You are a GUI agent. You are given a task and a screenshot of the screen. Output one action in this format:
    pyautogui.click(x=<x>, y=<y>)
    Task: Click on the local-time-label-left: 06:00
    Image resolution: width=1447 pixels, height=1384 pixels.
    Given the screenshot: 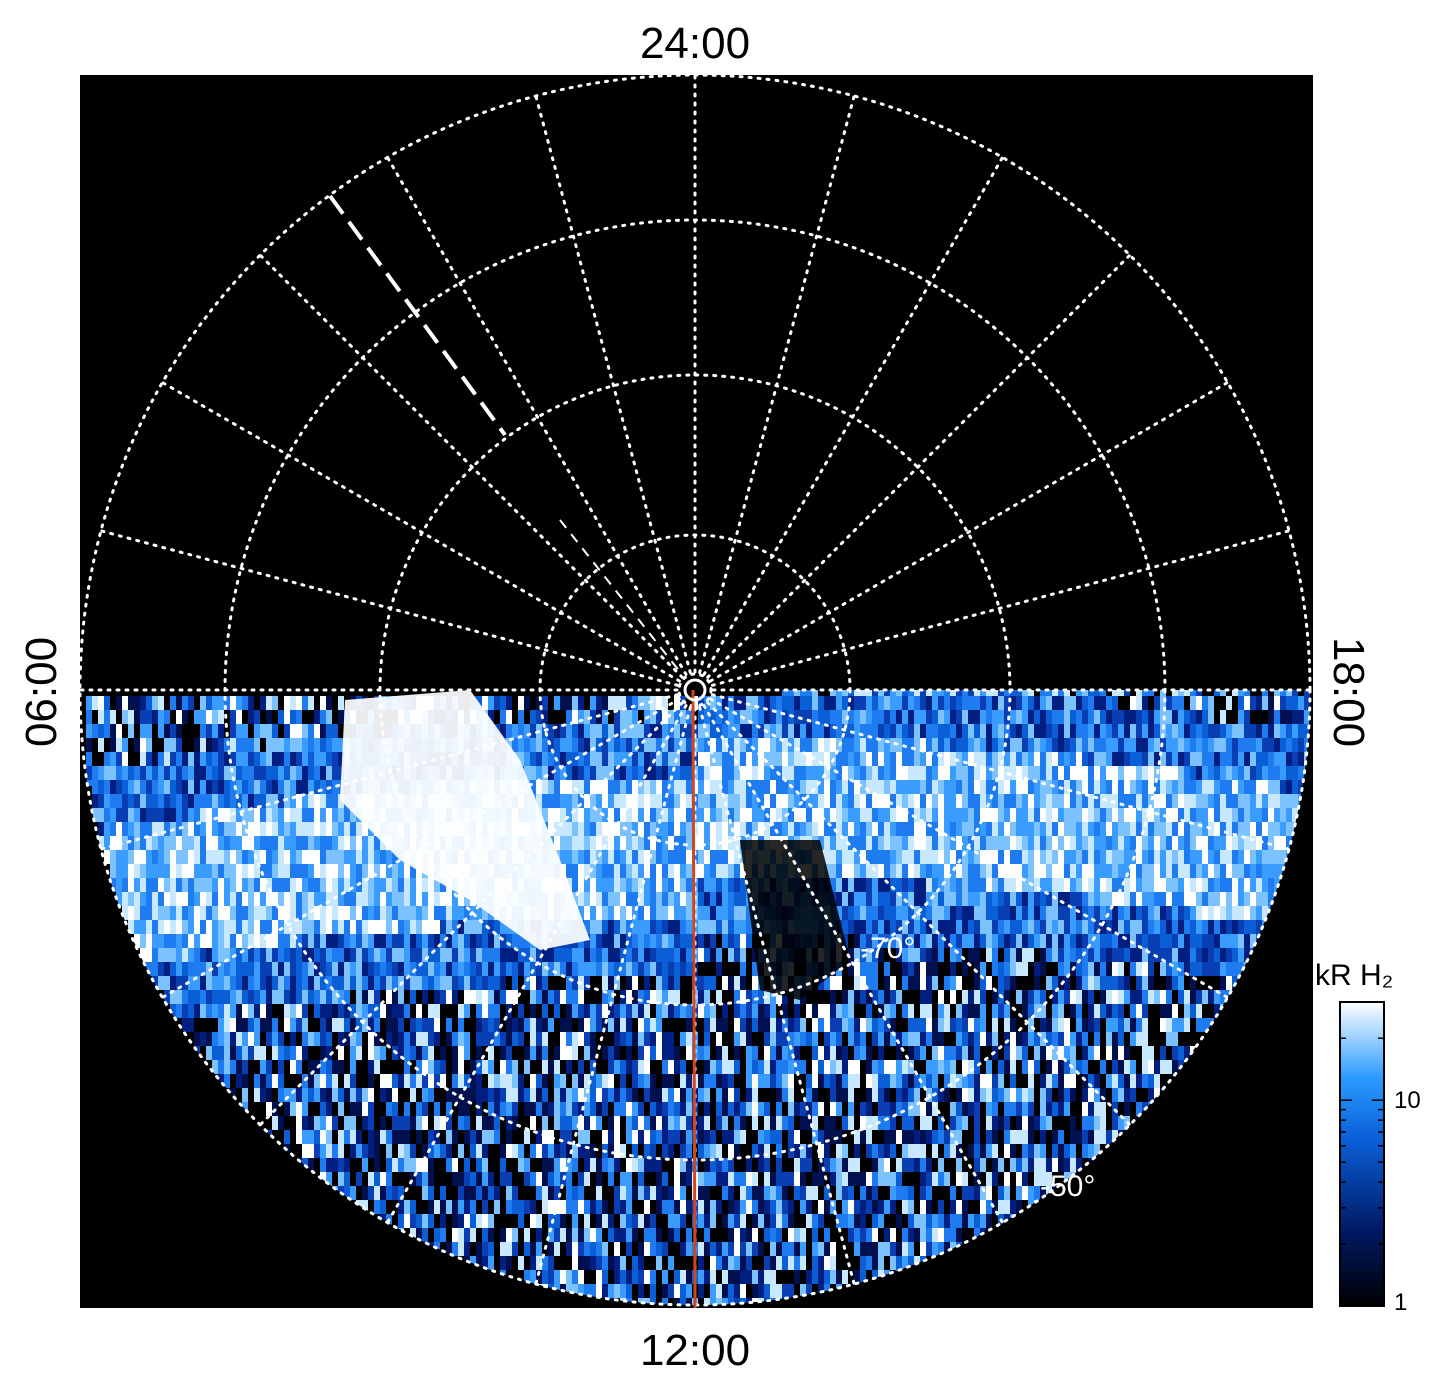 What is the action you would take?
    pyautogui.click(x=41, y=692)
    